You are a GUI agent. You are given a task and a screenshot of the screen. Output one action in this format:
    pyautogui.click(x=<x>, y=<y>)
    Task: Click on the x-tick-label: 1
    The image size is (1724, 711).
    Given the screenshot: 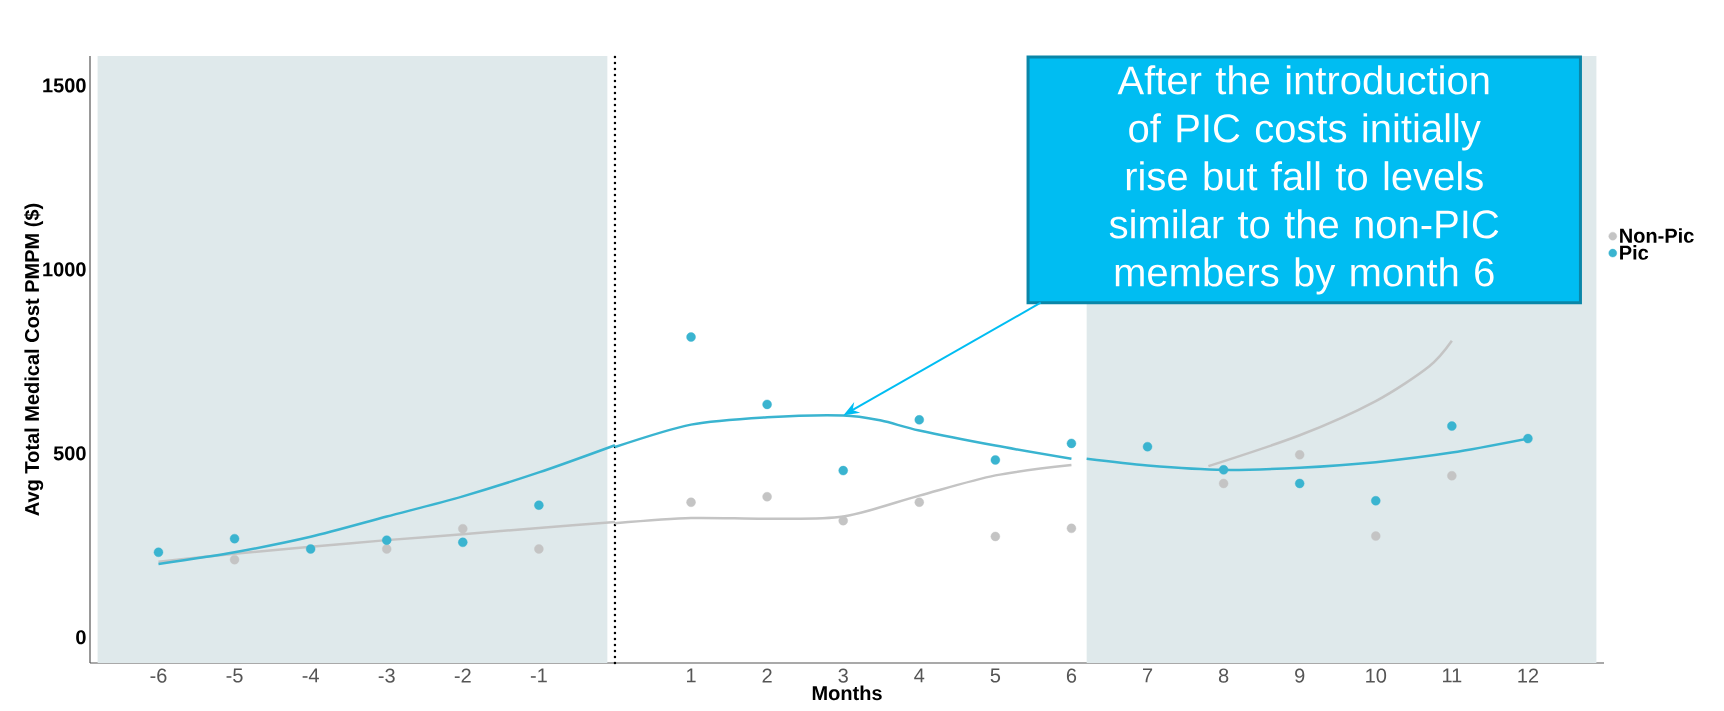 What is the action you would take?
    pyautogui.click(x=691, y=675)
    